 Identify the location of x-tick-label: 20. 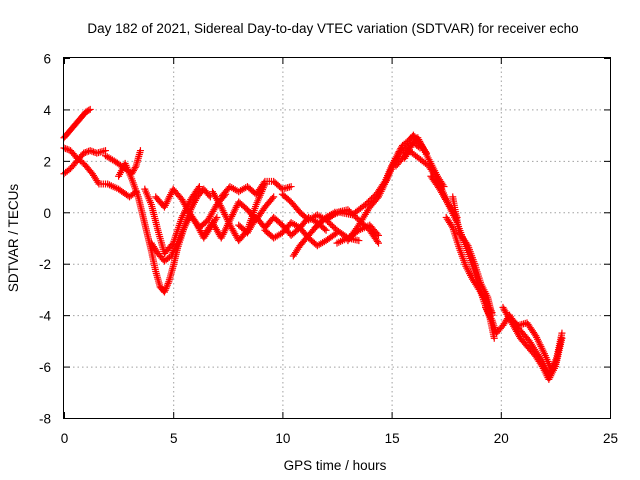
(501, 438).